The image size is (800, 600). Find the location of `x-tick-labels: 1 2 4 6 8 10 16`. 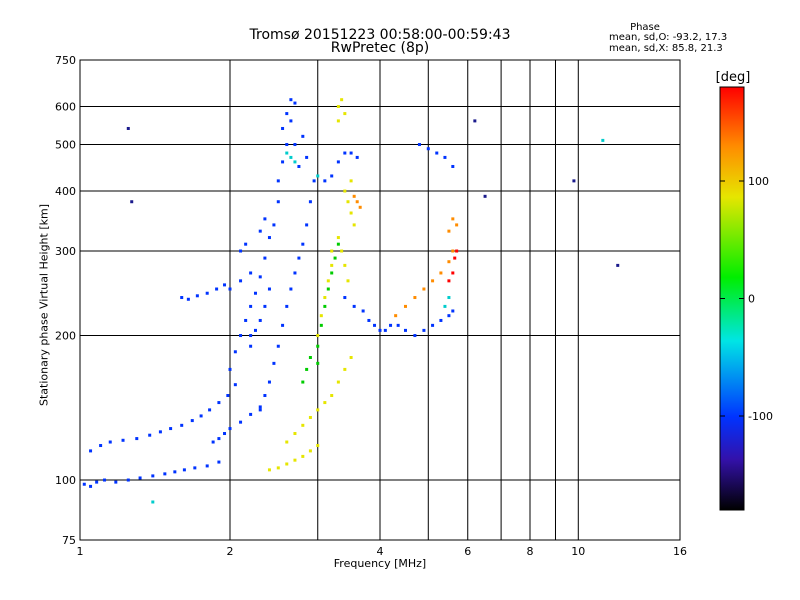

x-tick-labels: 1 2 4 6 8 10 16 is located at coordinates (382, 551).